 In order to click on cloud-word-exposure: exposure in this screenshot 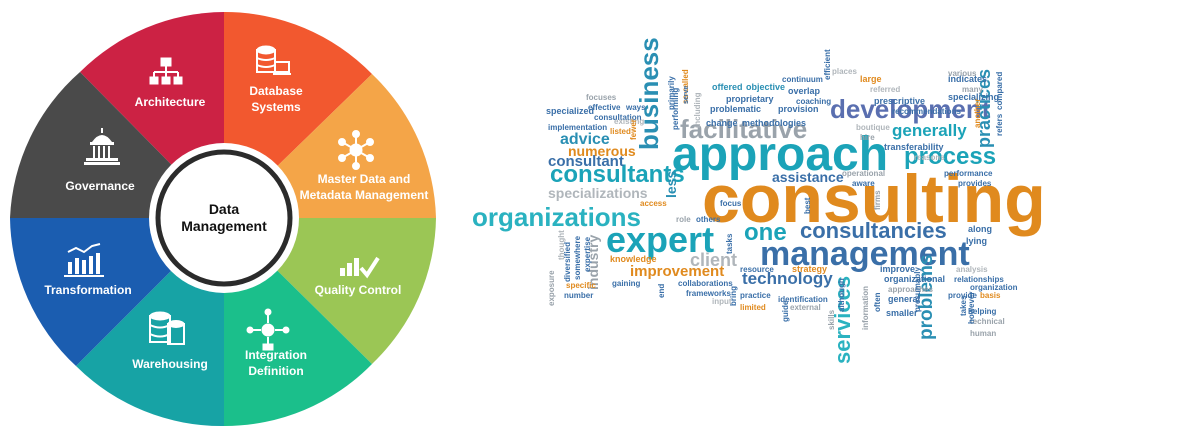, I will do `click(551, 288)`.